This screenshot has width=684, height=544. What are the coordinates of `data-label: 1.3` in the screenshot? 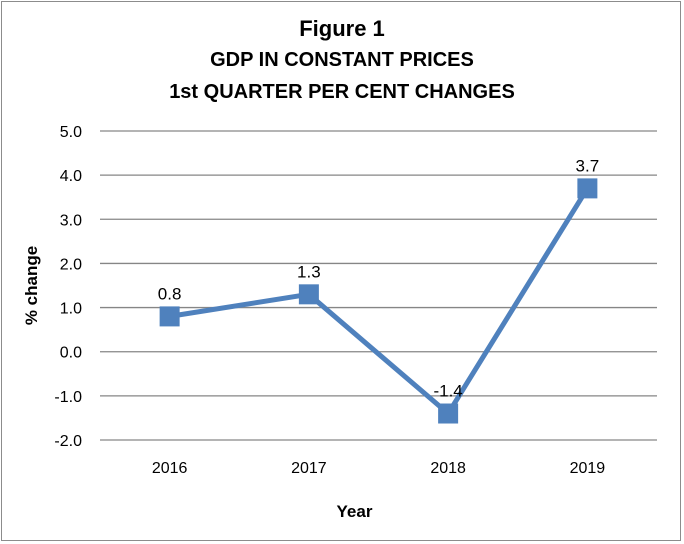 It's located at (309, 271).